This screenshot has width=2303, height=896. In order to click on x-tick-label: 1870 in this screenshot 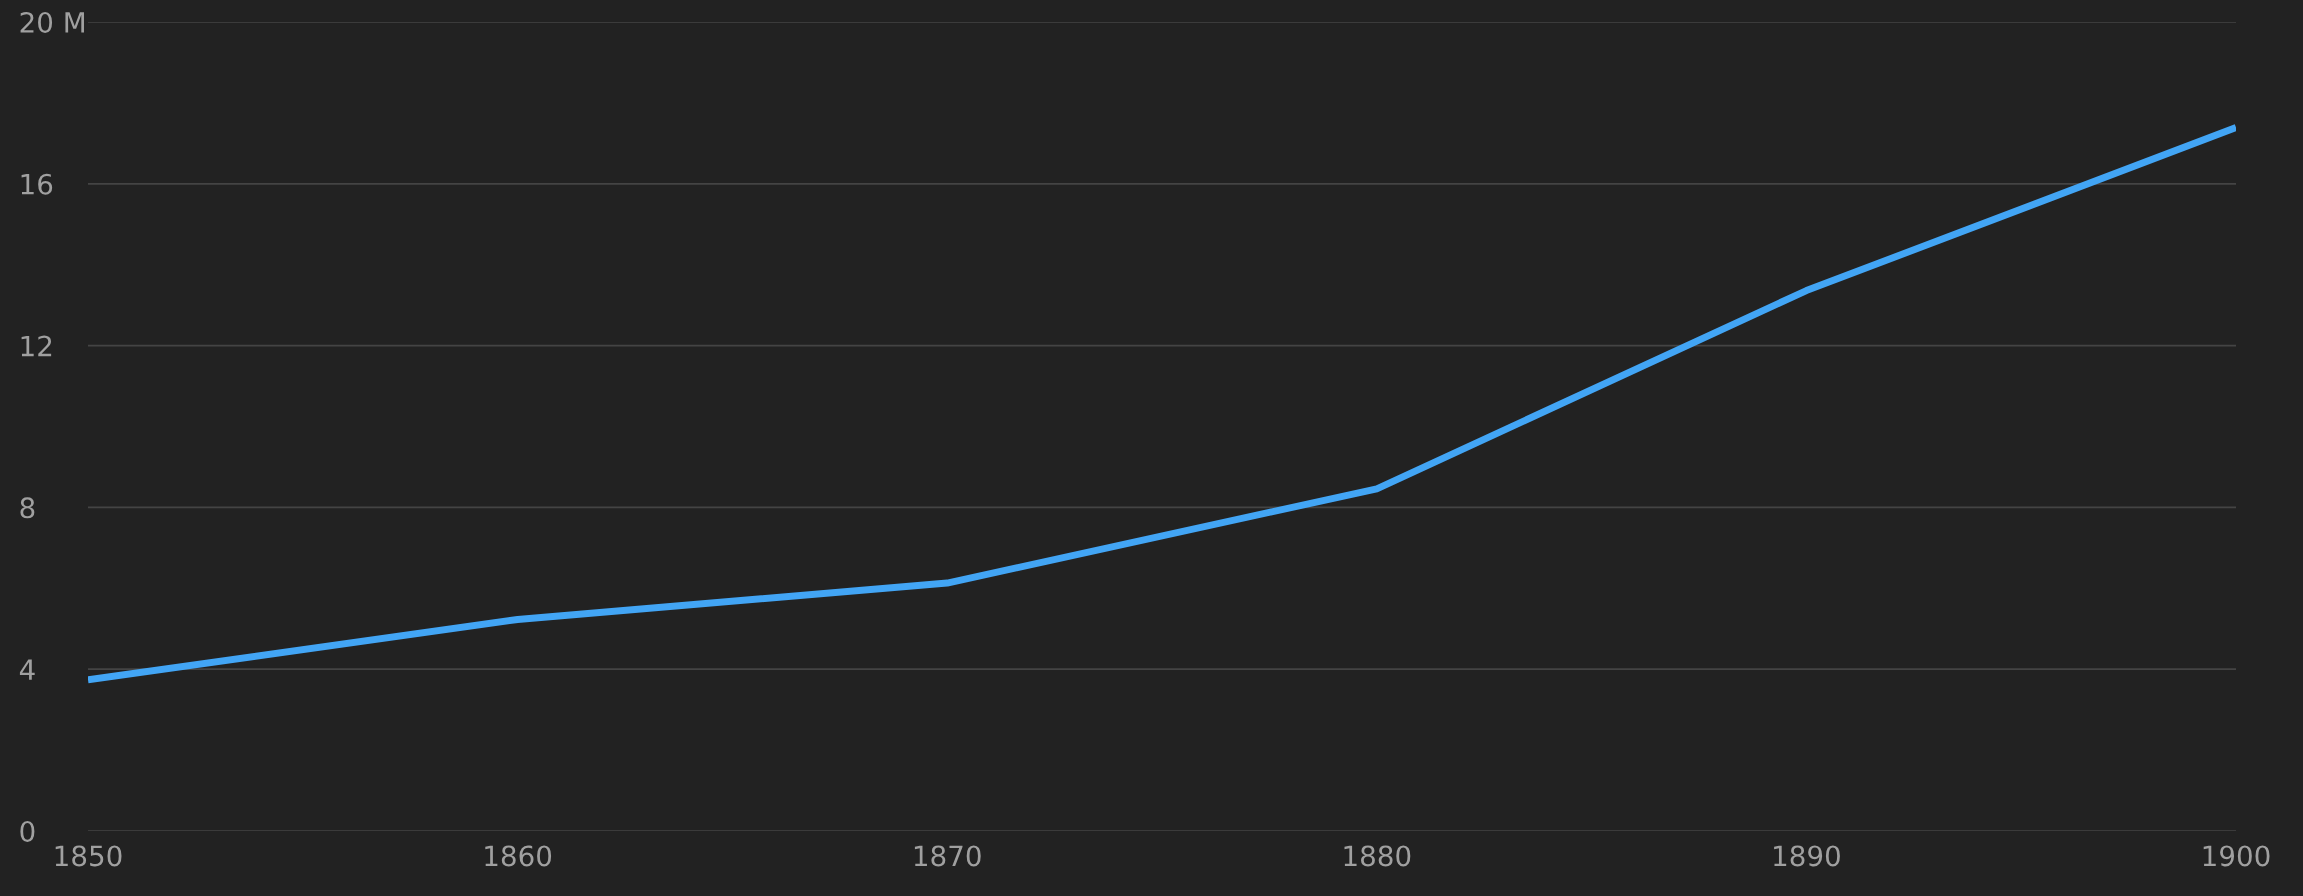, I will do `click(947, 856)`.